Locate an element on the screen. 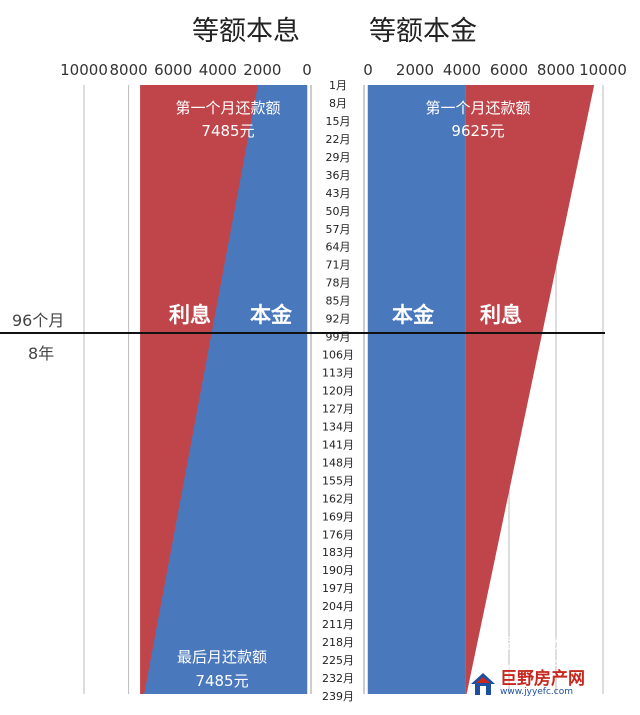  marker-months-label: 96个月 is located at coordinates (38, 320).